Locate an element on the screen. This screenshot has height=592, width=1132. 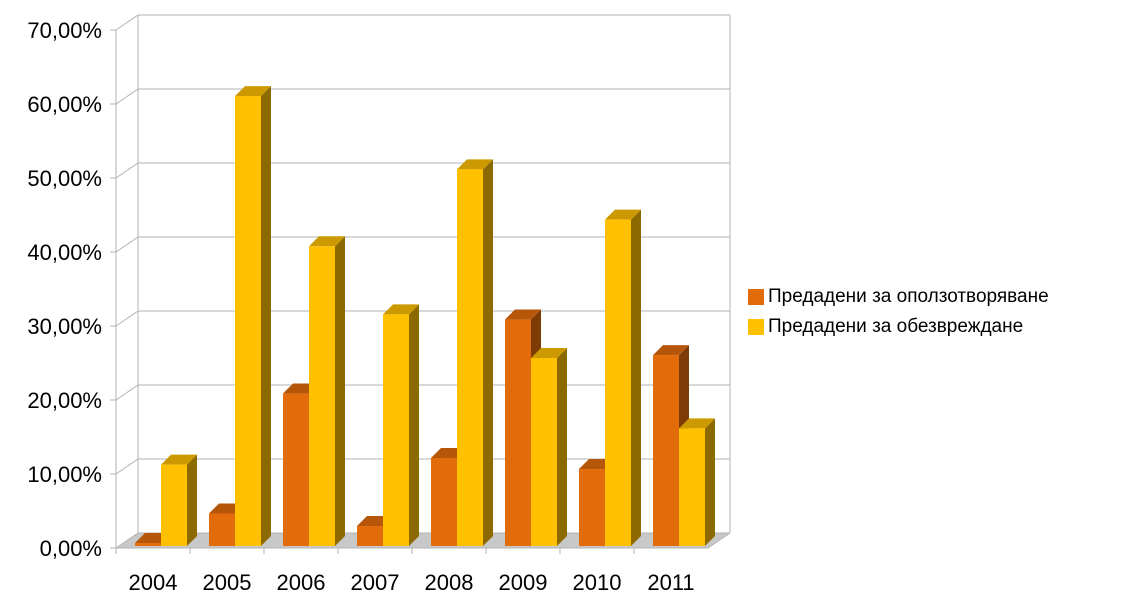
y-tick-label: 40,00% is located at coordinates (64, 252).